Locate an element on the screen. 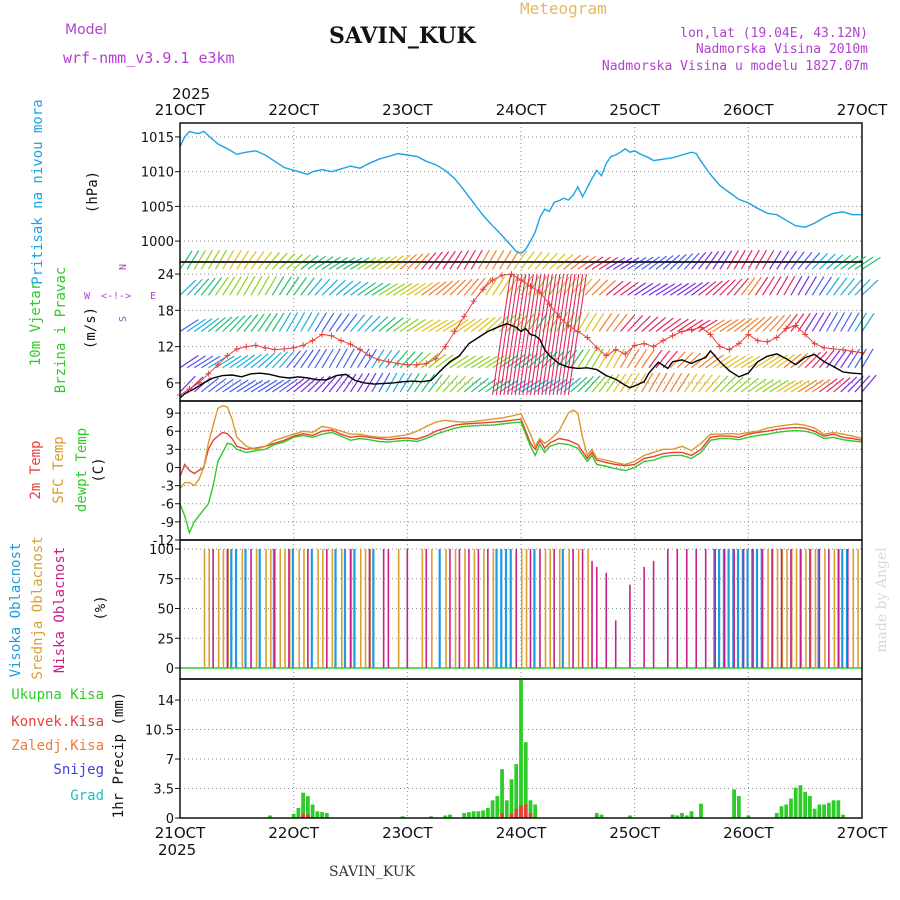 This screenshot has width=900, height=900. series-2m-temp is located at coordinates (521, 447).